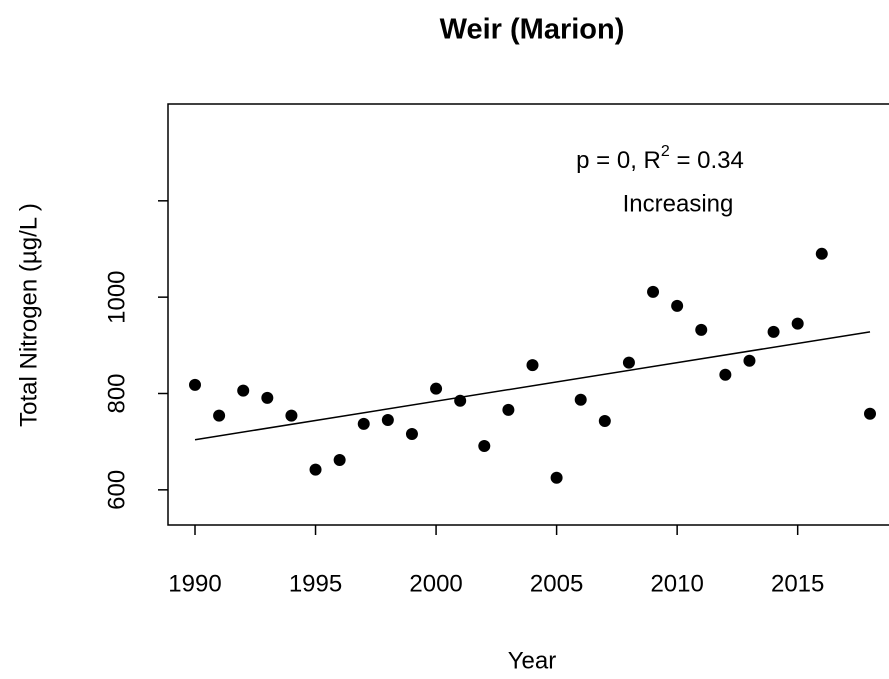 This screenshot has width=889, height=679. Describe the element at coordinates (678, 203) in the screenshot. I see `annotation: Increasing` at that location.